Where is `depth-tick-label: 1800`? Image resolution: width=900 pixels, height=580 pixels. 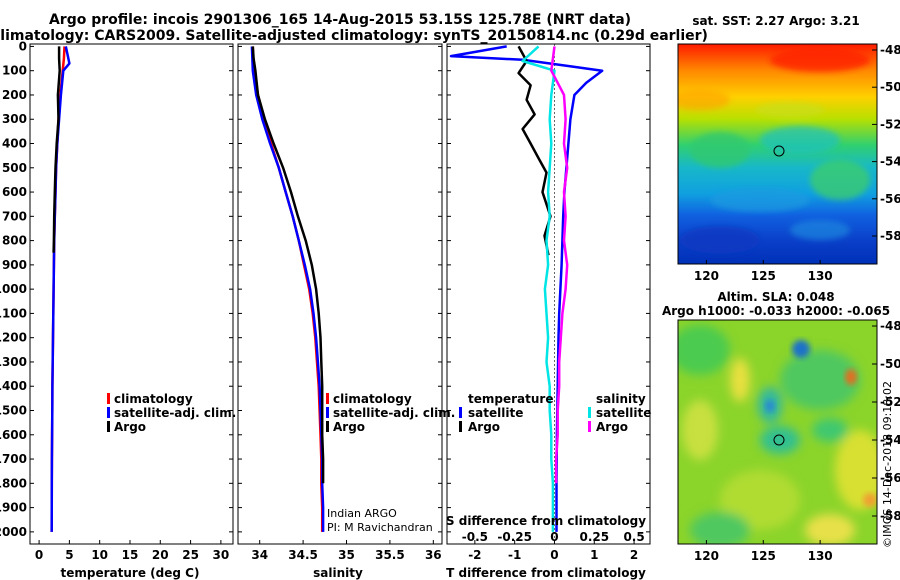 depth-tick-label: 1800 is located at coordinates (13, 483).